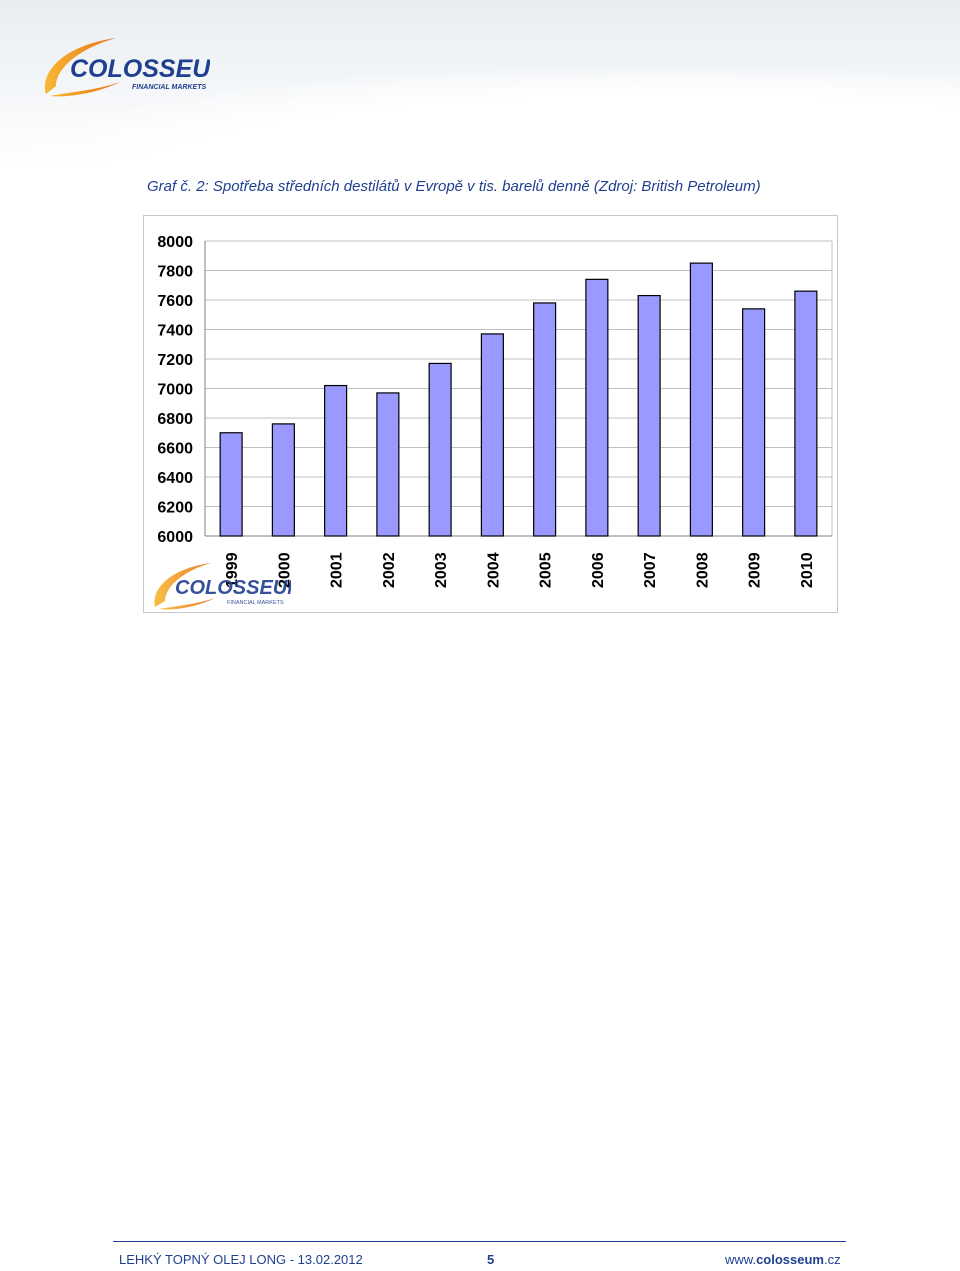 The width and height of the screenshot is (960, 1271). Describe the element at coordinates (232, 570) in the screenshot. I see `x-tick-label: 1999` at that location.